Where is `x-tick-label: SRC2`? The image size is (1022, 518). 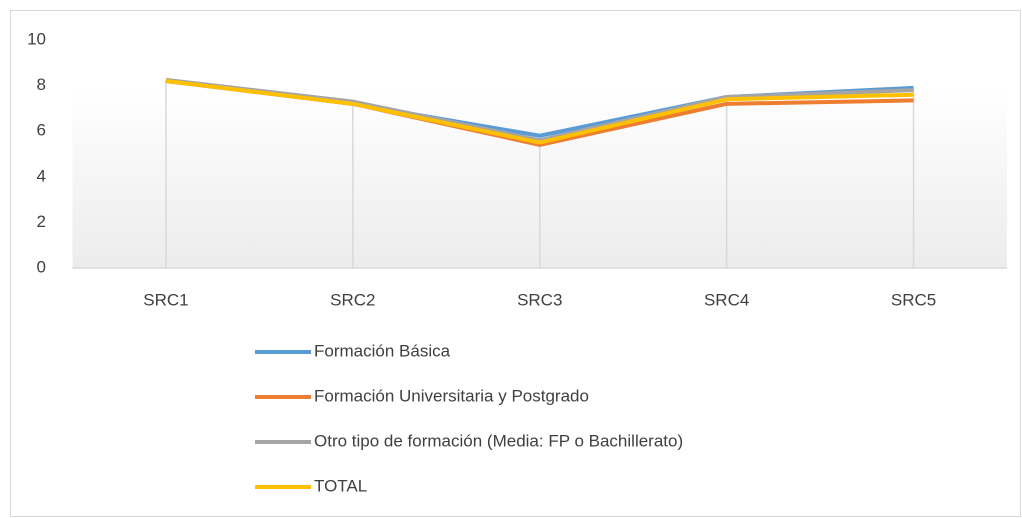 x-tick-label: SRC2 is located at coordinates (352, 299).